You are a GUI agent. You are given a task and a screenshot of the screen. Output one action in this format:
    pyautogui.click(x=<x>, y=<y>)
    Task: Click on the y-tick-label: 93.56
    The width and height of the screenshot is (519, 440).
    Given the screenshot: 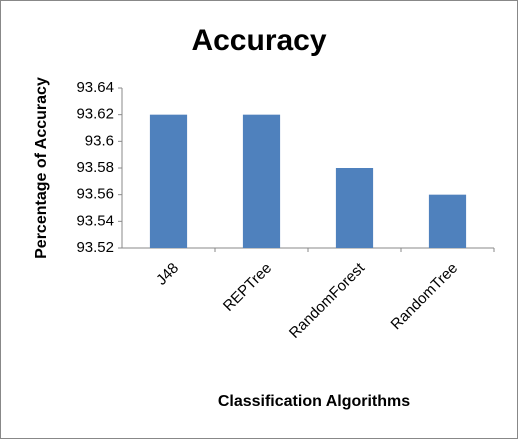 What is the action you would take?
    pyautogui.click(x=95, y=194)
    